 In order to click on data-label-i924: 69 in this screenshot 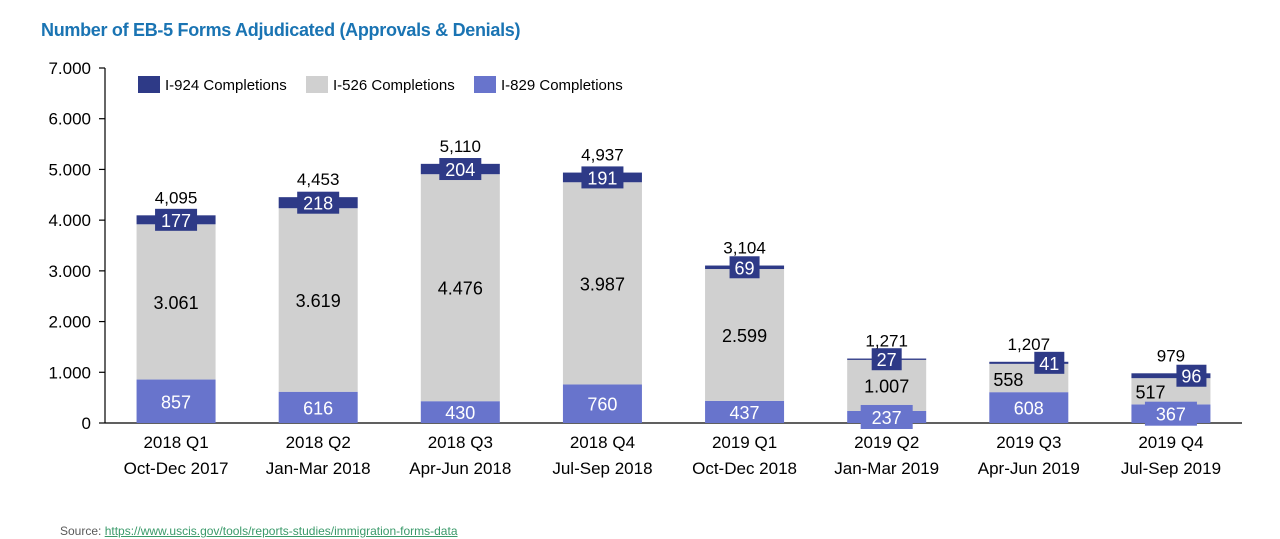, I will do `click(745, 268)`.